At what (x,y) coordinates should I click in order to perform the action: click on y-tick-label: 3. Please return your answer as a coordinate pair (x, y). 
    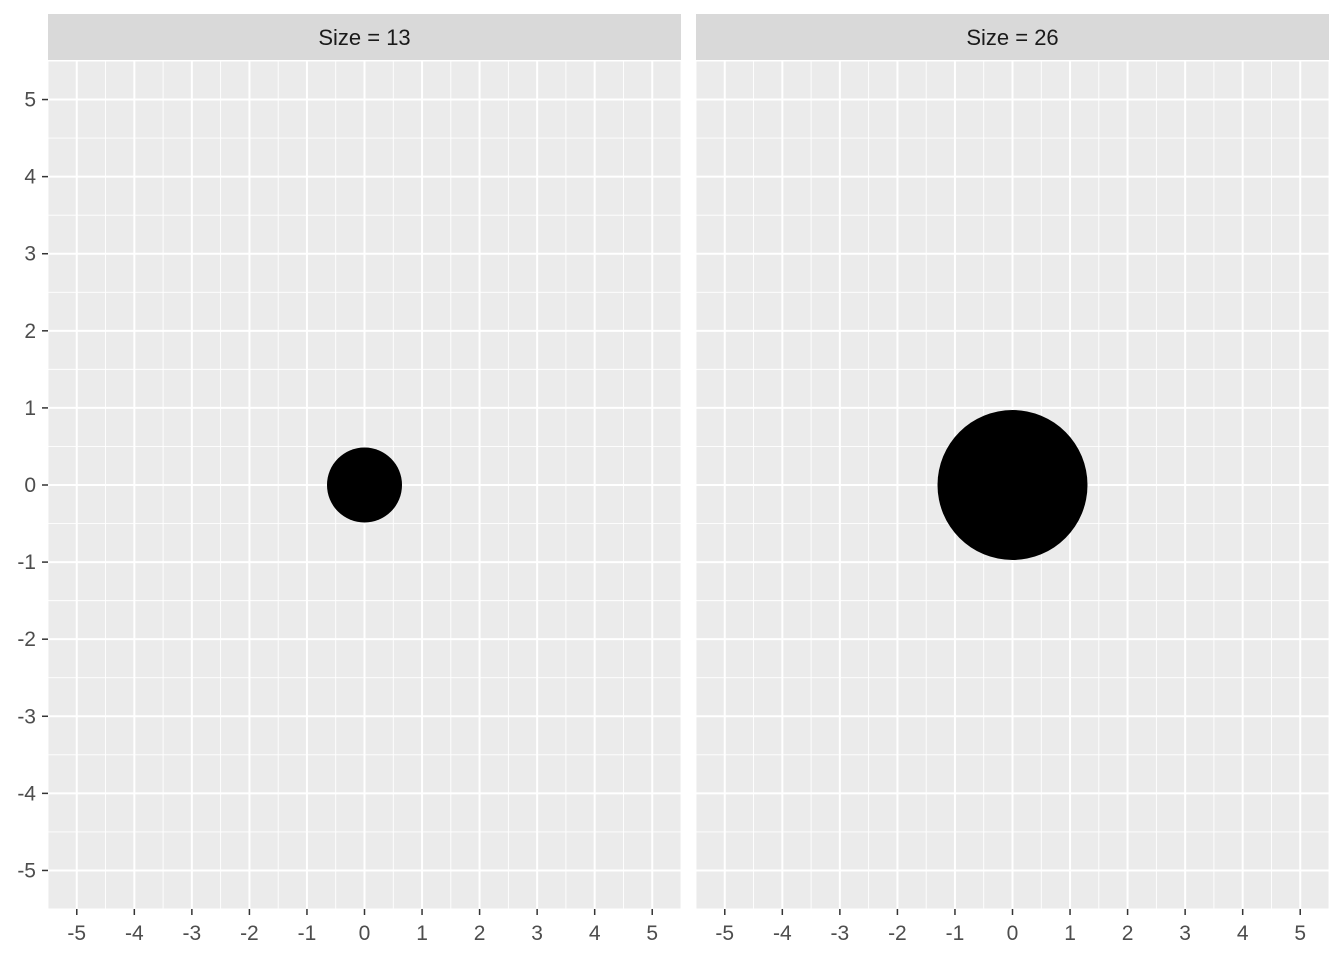
    Looking at the image, I should click on (30, 254).